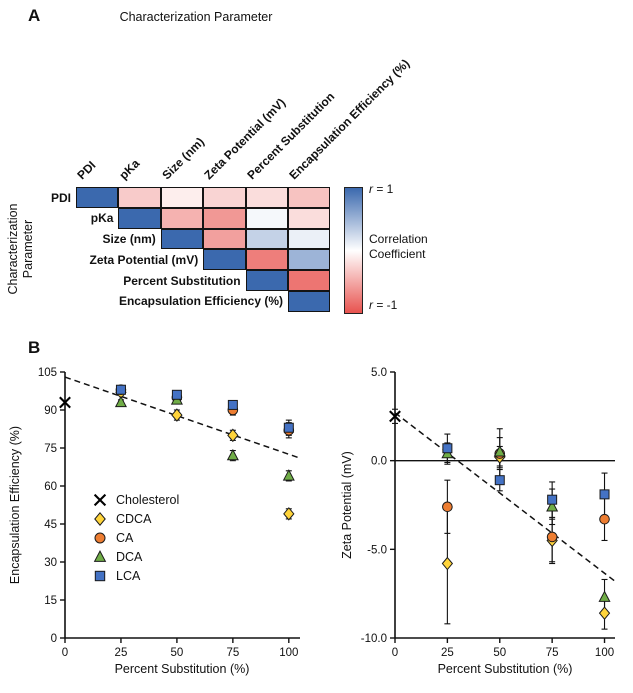  What do you see at coordinates (20, 249) in the screenshot?
I see `heatmap-y-axis-label: Characterization Parameter` at bounding box center [20, 249].